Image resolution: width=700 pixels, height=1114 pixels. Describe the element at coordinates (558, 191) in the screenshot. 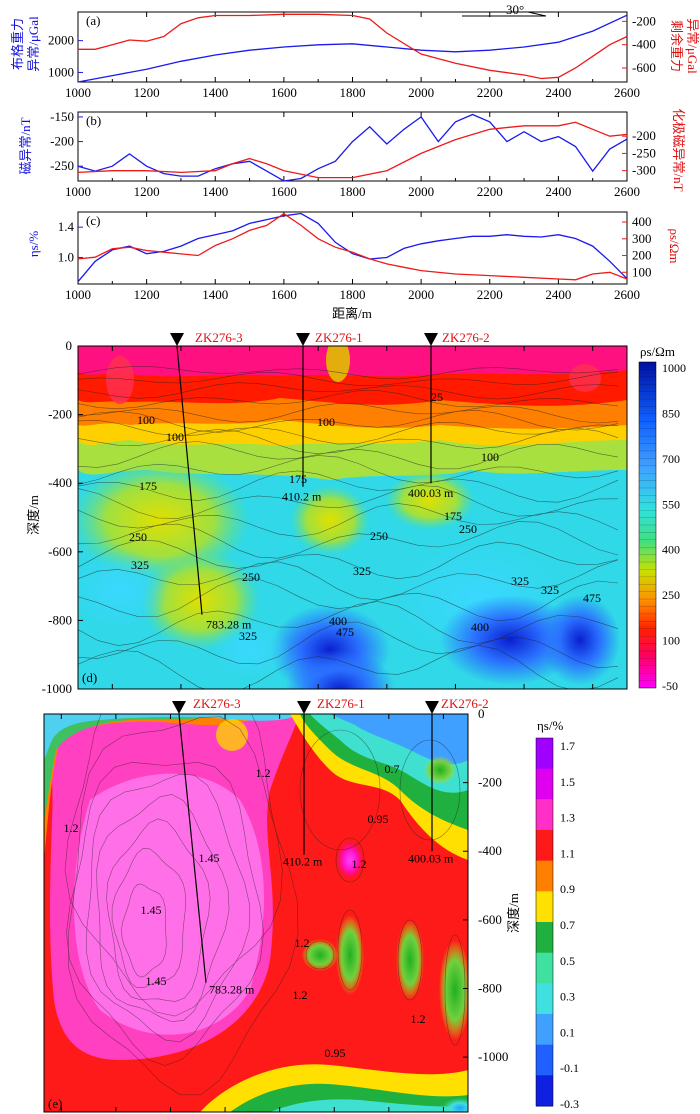

I see `panel-b-xtick-label: 2400` at that location.